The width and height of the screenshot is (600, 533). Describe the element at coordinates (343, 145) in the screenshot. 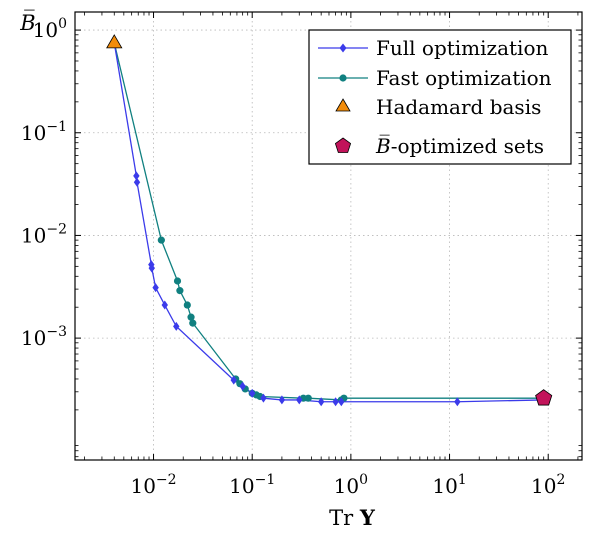

I see `legend-marker-b-optimized` at that location.